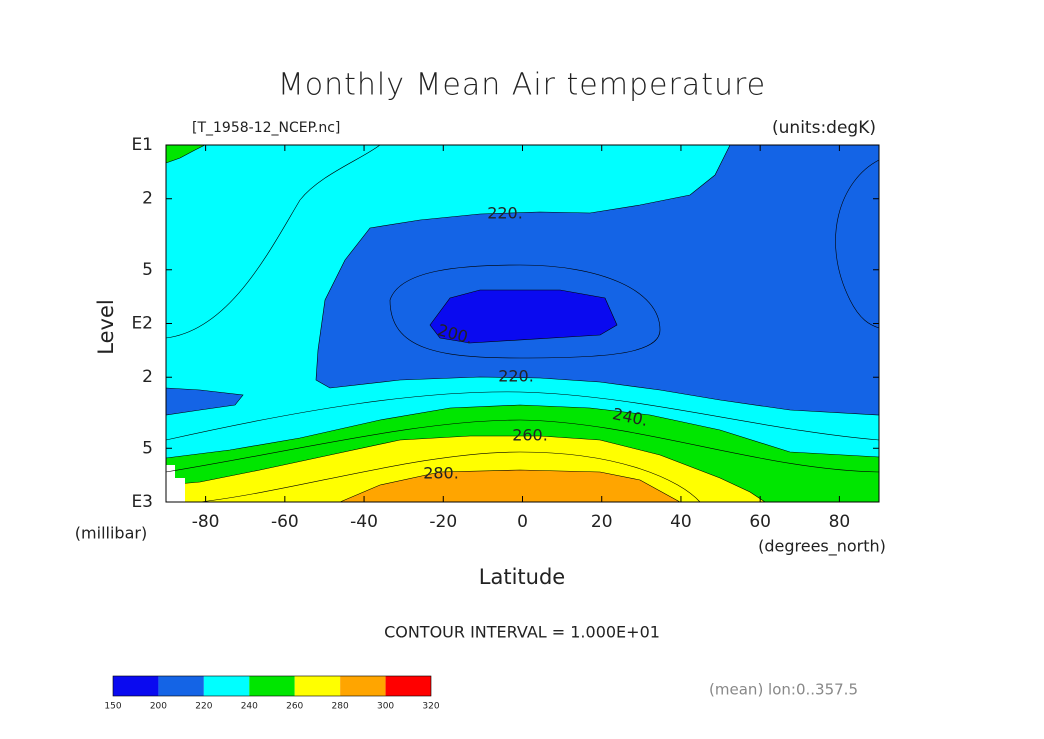 This screenshot has width=1044, height=739. I want to click on x-tick-label: 80, so click(840, 522).